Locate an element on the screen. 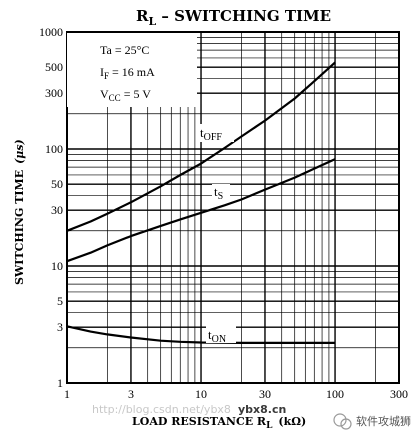 This screenshot has height=436, width=420. conditions-box is located at coordinates (132, 70).